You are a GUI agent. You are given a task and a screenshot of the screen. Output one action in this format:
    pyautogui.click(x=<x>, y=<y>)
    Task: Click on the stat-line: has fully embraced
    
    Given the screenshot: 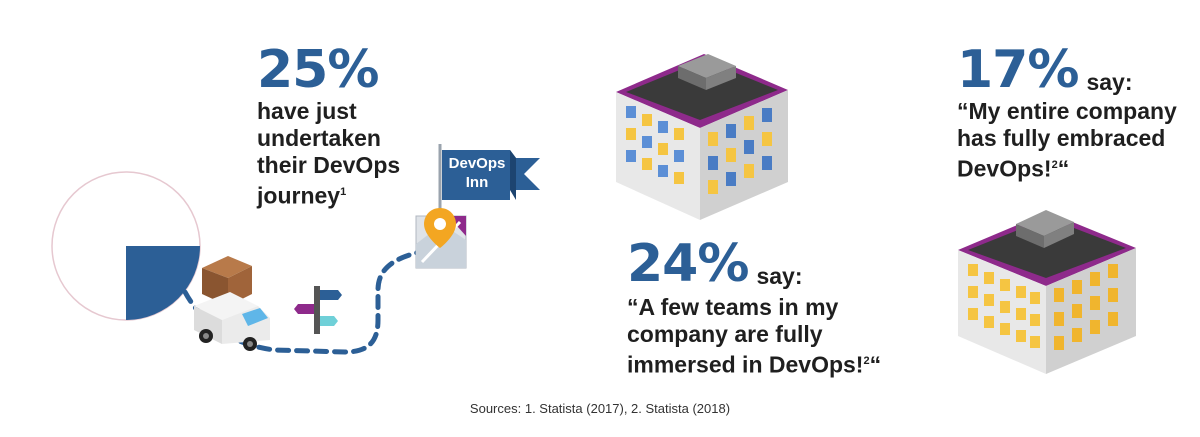 What is the action you would take?
    pyautogui.click(x=1061, y=138)
    